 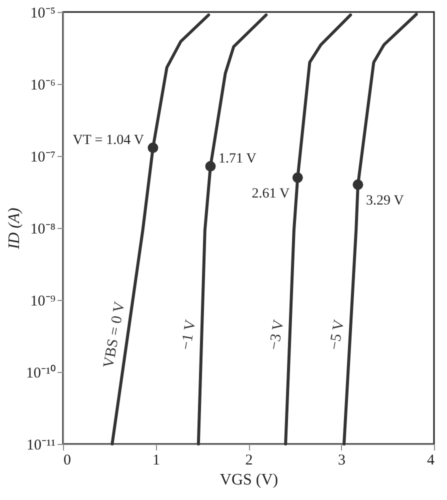 What do you see at coordinates (43, 230) in the screenshot?
I see `y-tick-label: 10⁻⁸` at bounding box center [43, 230].